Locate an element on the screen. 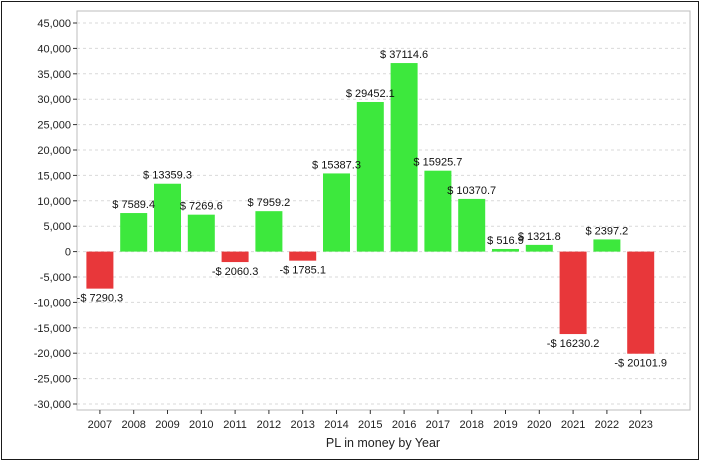 This screenshot has height=463, width=702. y-tick-label: -25,000 is located at coordinates (52, 380).